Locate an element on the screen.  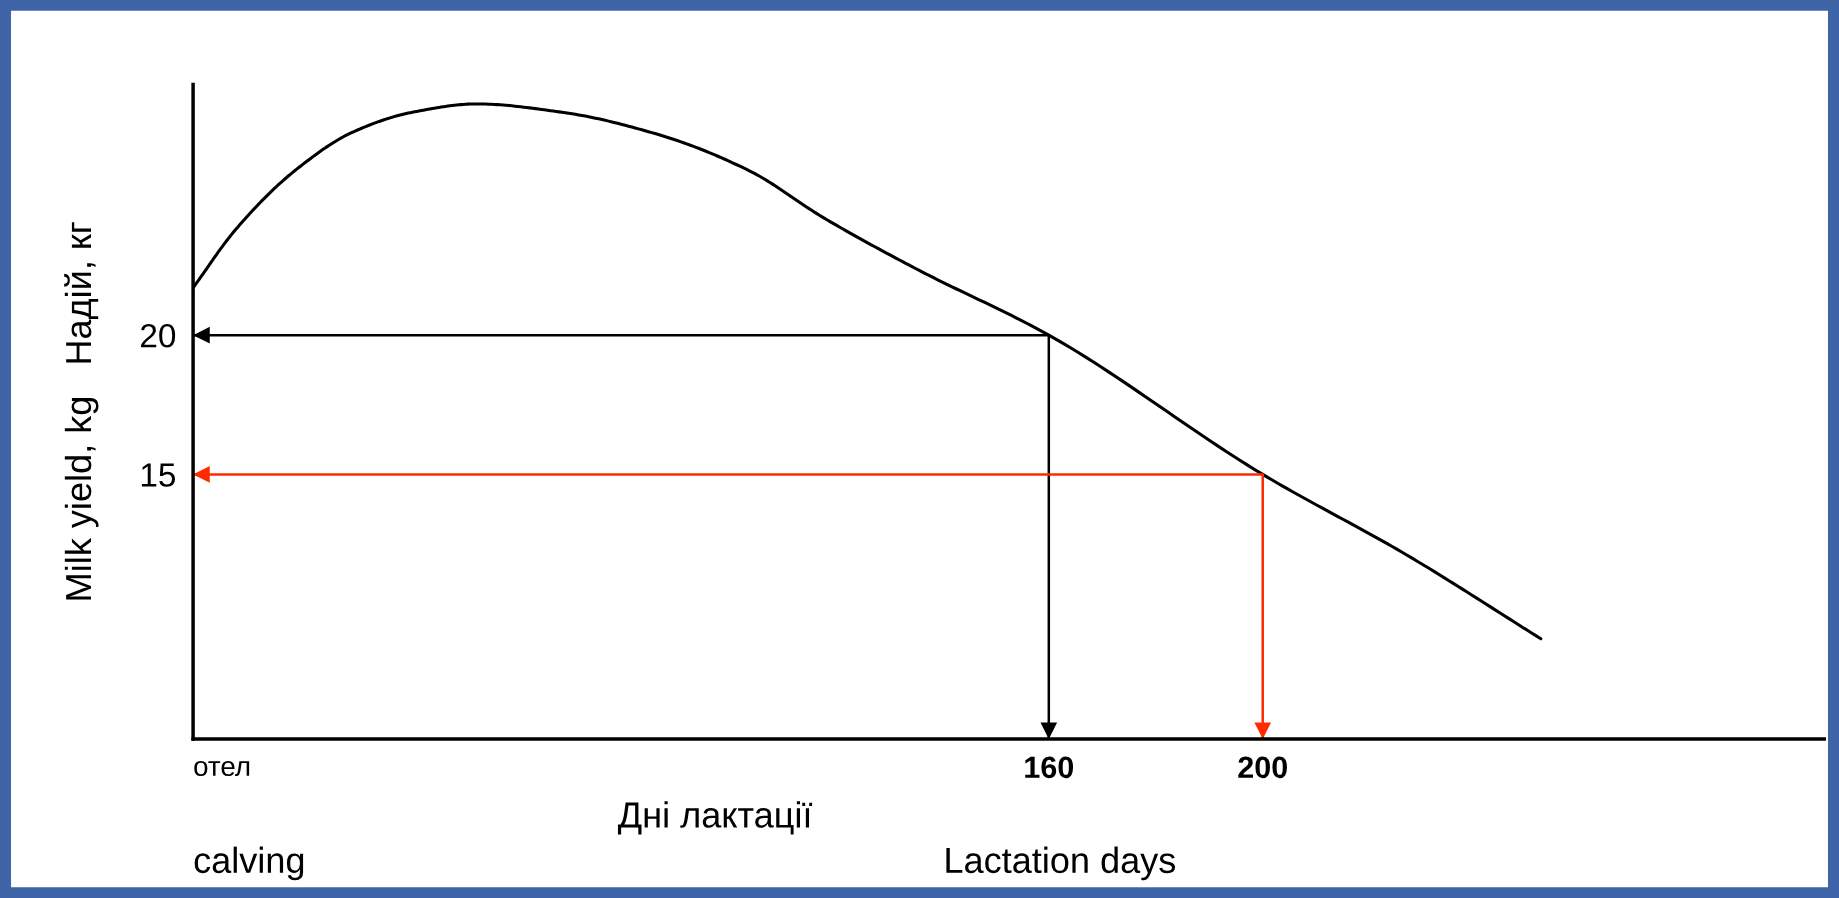
text: Lactation days is located at coordinates (1061, 863).